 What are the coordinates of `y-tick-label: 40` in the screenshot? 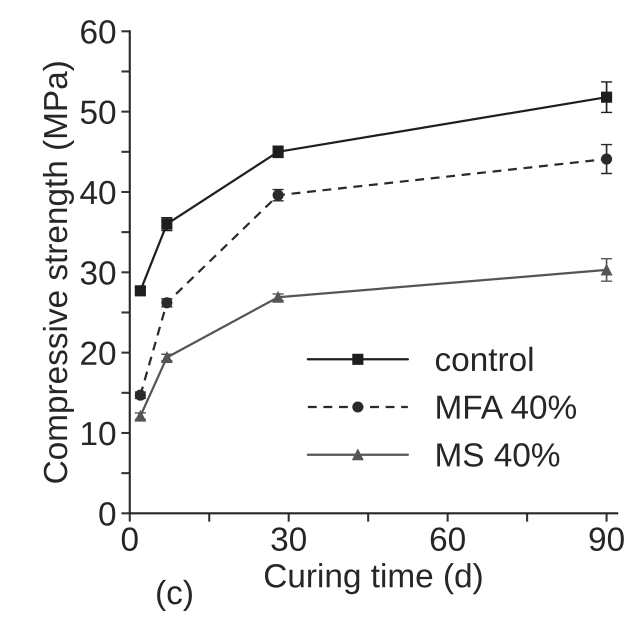 It's located at (98, 192).